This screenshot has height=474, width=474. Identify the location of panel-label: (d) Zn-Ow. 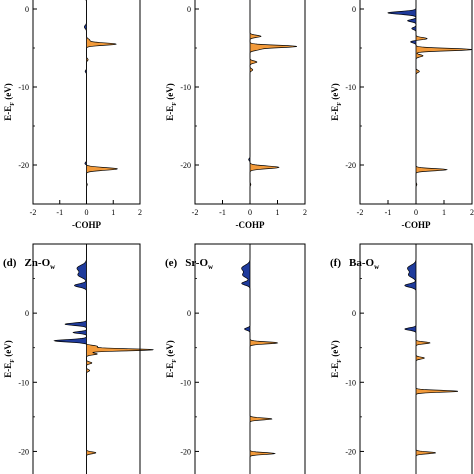
(29, 264).